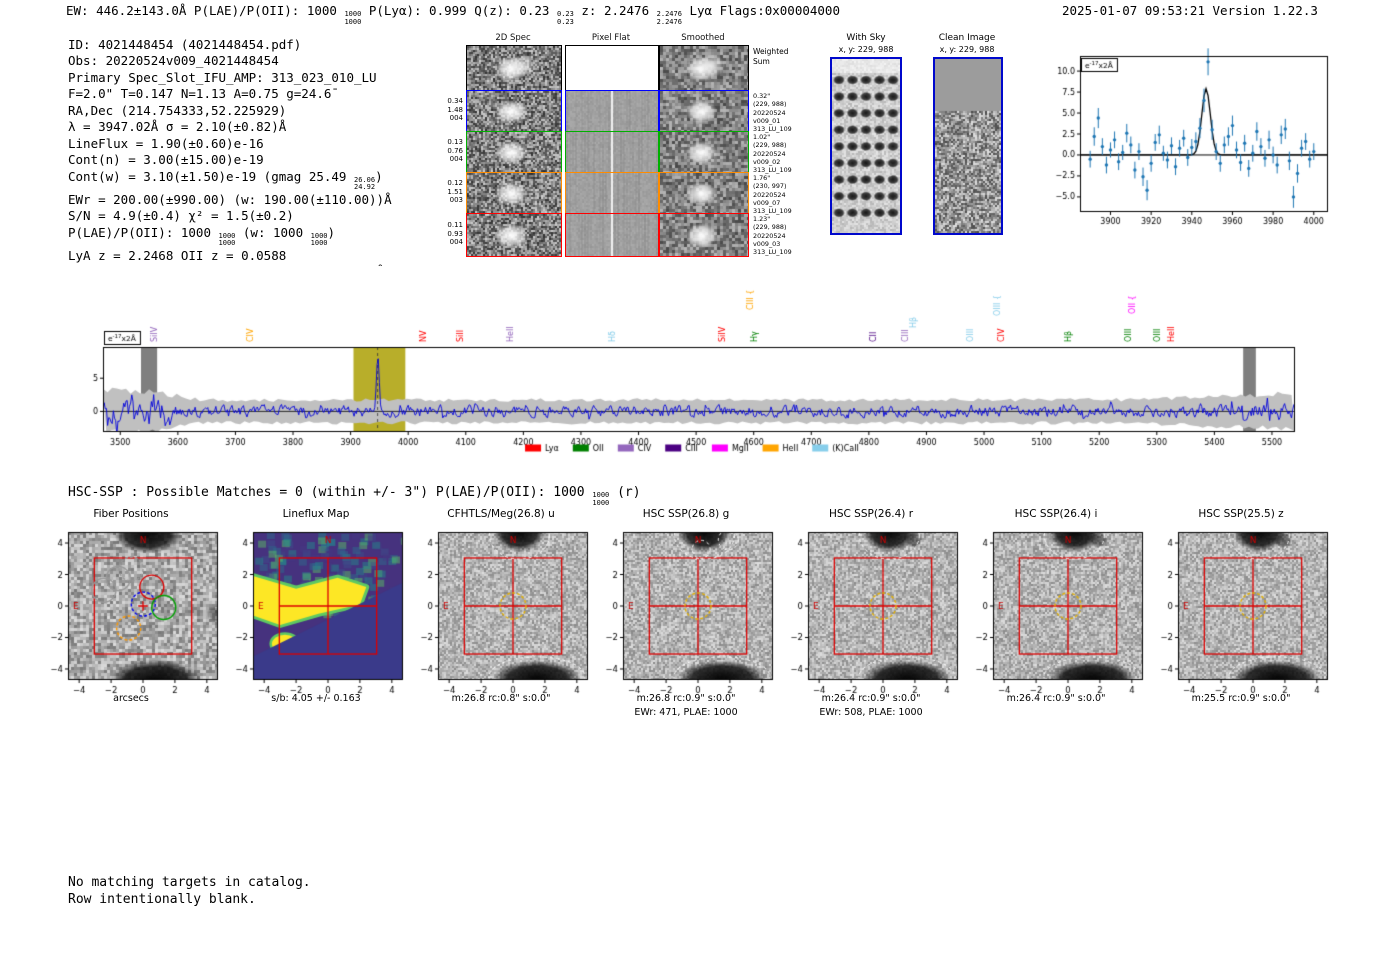 The width and height of the screenshot is (1400, 953). I want to click on spec2d-column-header: Pixel Flat, so click(611, 38).